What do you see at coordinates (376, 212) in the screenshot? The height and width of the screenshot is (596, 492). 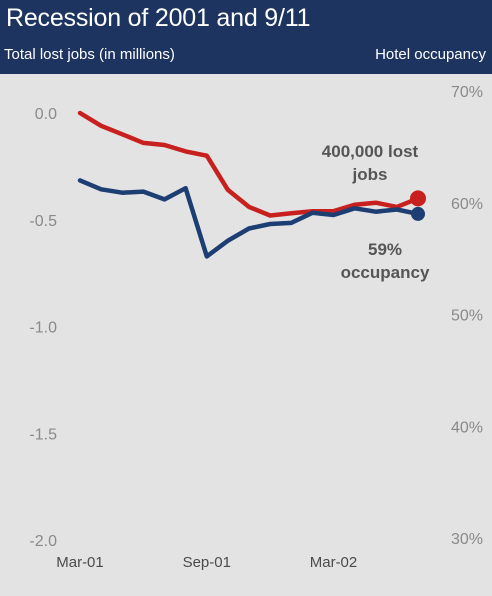 I see `annotations: 400,000 lost jobs 59% occupancy` at bounding box center [376, 212].